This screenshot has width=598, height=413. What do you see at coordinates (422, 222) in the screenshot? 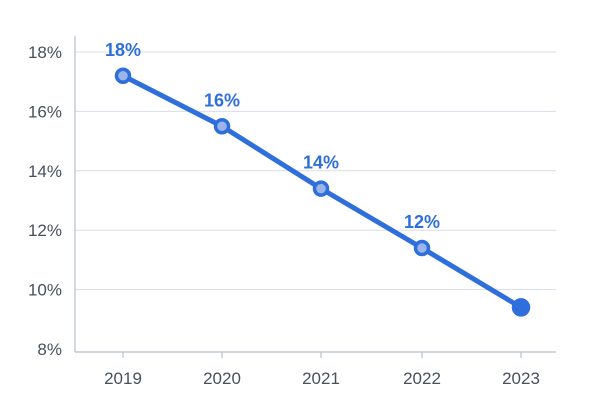
I see `data-label: 12%` at bounding box center [422, 222].